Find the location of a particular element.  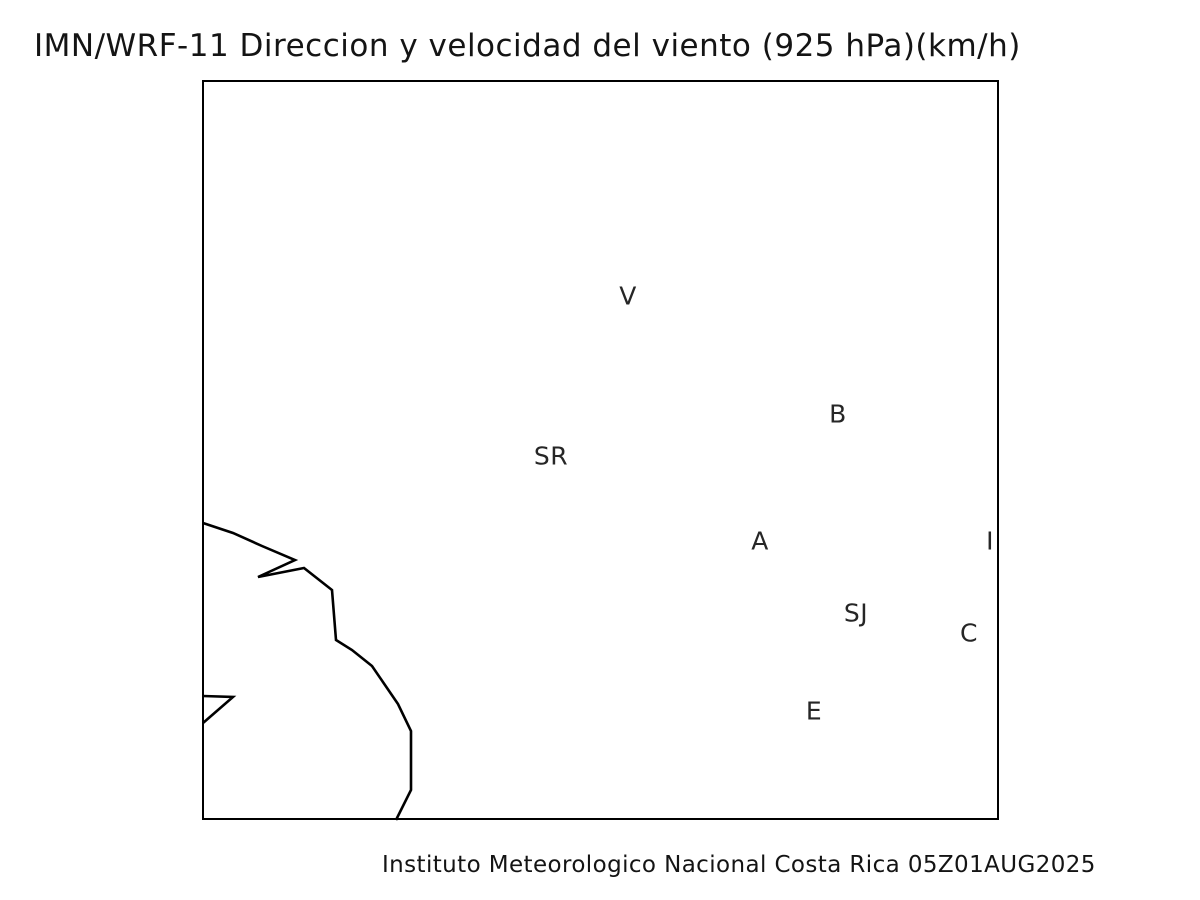

station-label-c: C is located at coordinates (969, 633).